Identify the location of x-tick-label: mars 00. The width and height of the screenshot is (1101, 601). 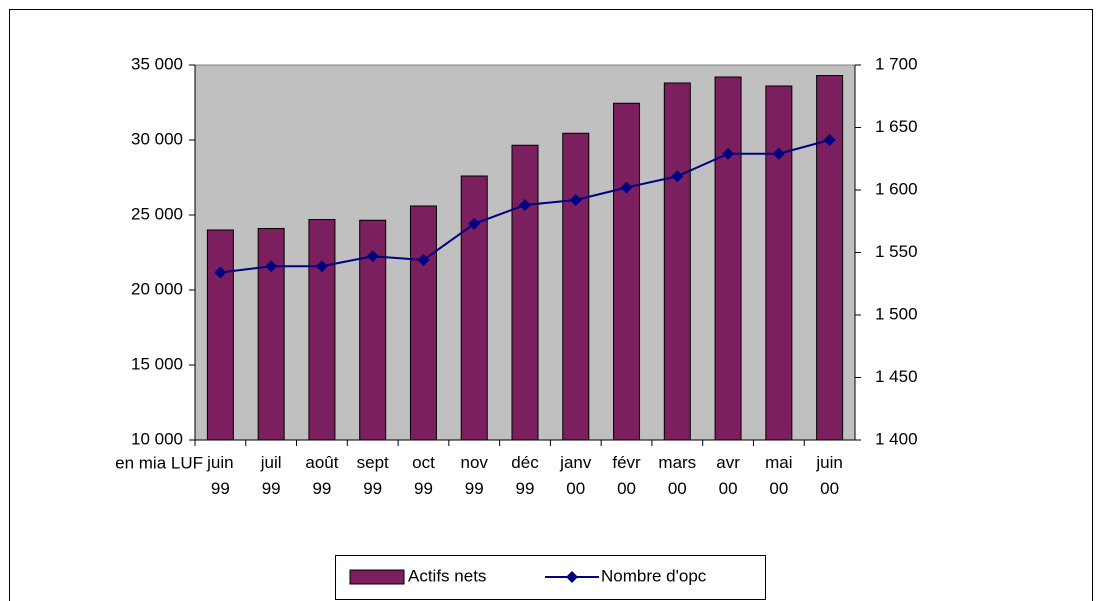
(677, 475).